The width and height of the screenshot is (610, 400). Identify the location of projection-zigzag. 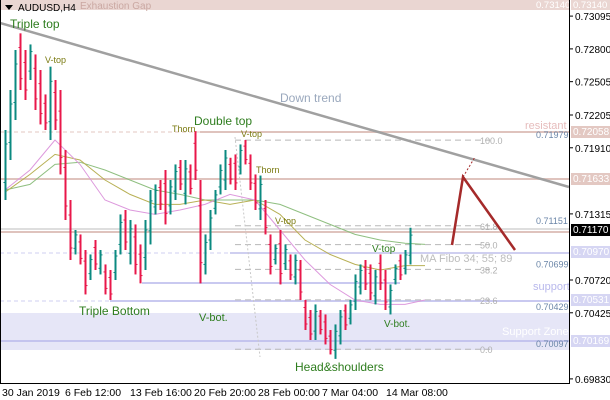
(483, 212).